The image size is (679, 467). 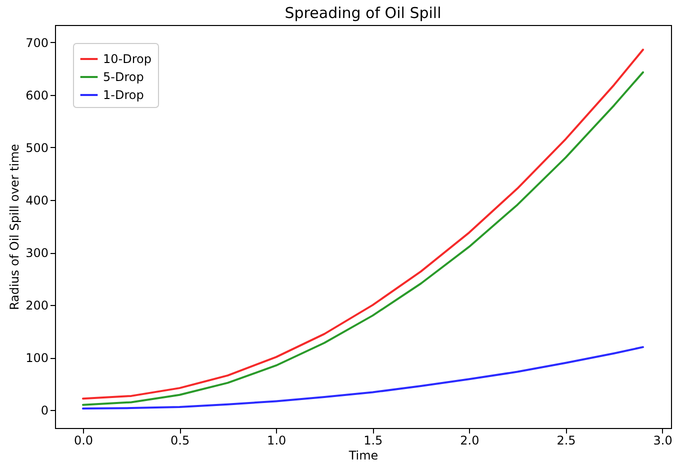 What do you see at coordinates (363, 378) in the screenshot?
I see `line-series` at bounding box center [363, 378].